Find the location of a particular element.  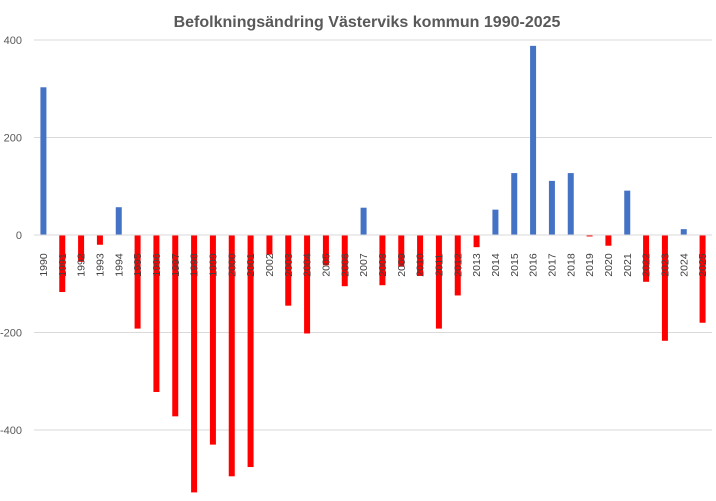

y-tick-label: 0 is located at coordinates (19, 236).